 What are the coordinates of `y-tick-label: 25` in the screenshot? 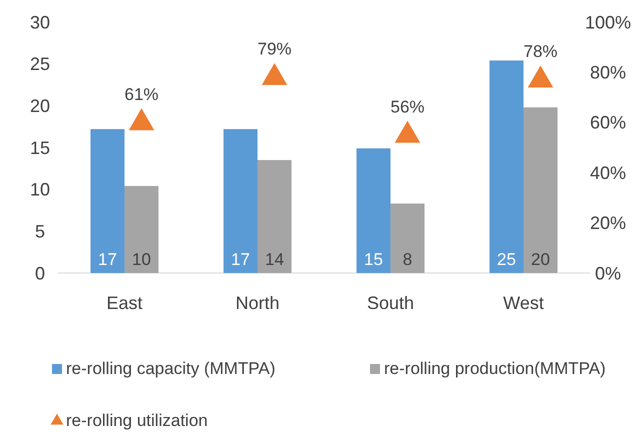 It's located at (40, 64).